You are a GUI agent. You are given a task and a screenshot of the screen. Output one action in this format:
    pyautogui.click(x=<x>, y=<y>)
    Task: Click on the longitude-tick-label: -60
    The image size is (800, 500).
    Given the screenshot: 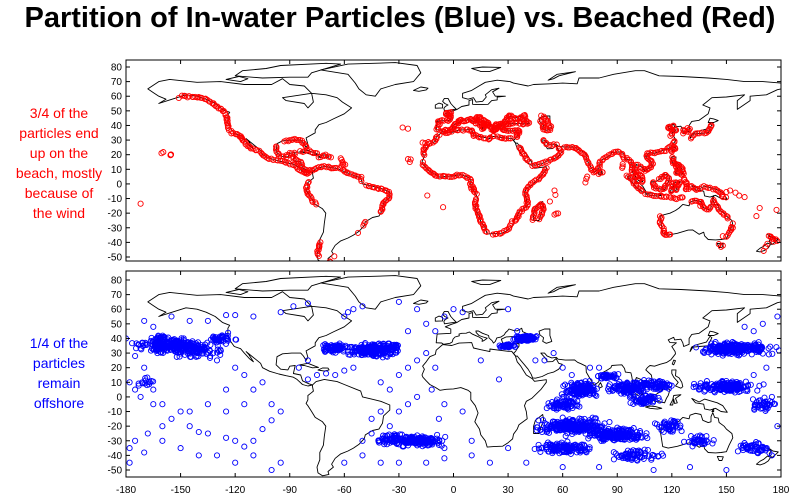 What is the action you would take?
    pyautogui.click(x=344, y=490)
    